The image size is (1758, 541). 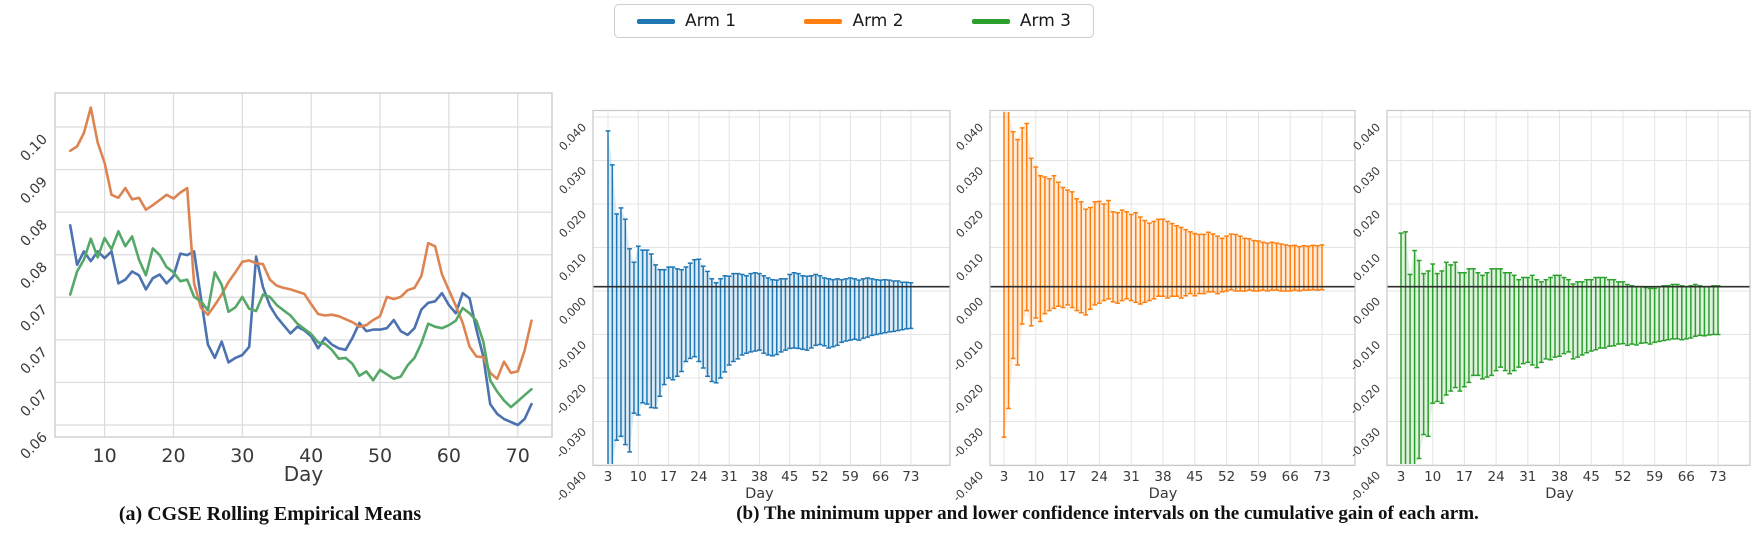 I want to click on means-x-tick-label: 60, so click(x=449, y=456).